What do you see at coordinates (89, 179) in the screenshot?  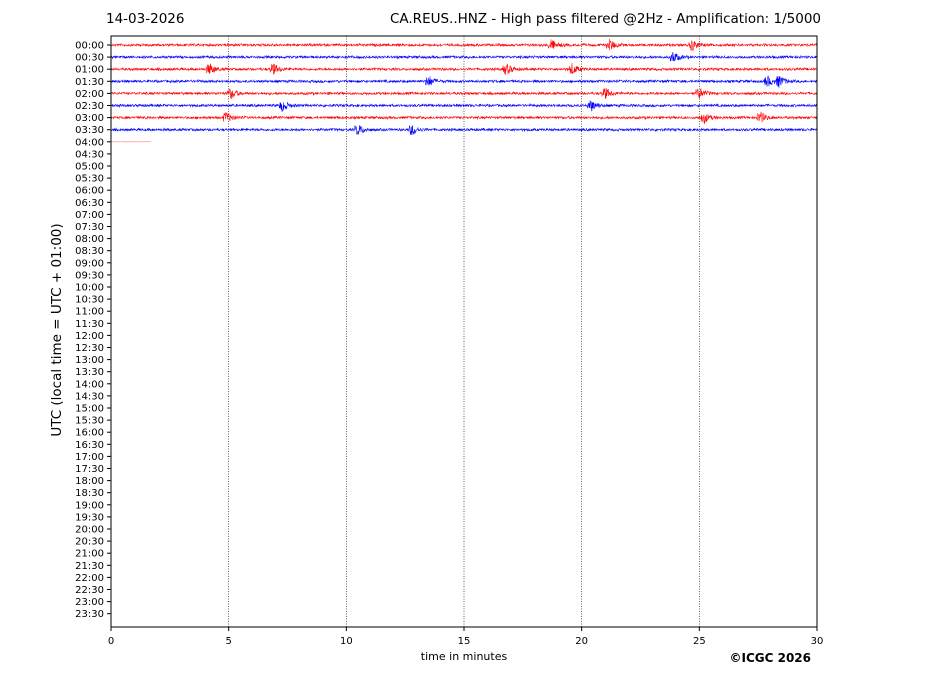 I see `y-tick-label-05:30: 05:30` at bounding box center [89, 179].